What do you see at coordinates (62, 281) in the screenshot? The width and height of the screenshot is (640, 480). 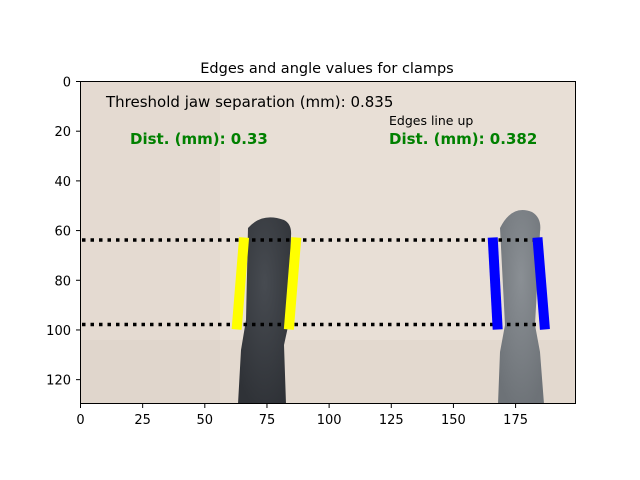 I see `y-tick-label: 80` at bounding box center [62, 281].